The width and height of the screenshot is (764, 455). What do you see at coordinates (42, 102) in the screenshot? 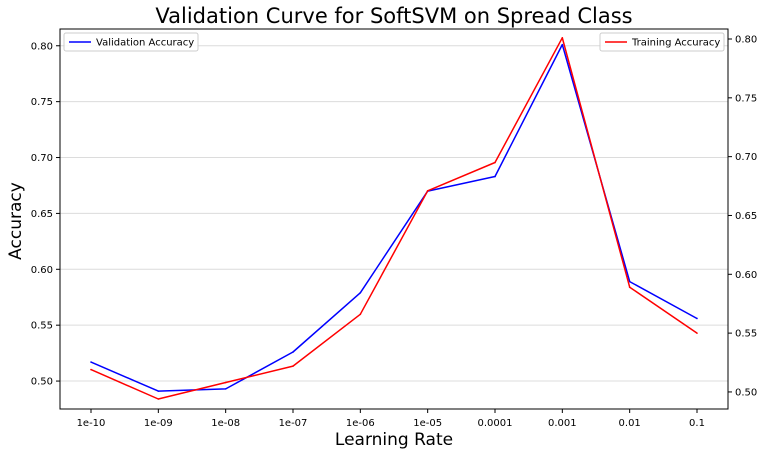
I see `left-y-tick-label: 0.75` at bounding box center [42, 102].